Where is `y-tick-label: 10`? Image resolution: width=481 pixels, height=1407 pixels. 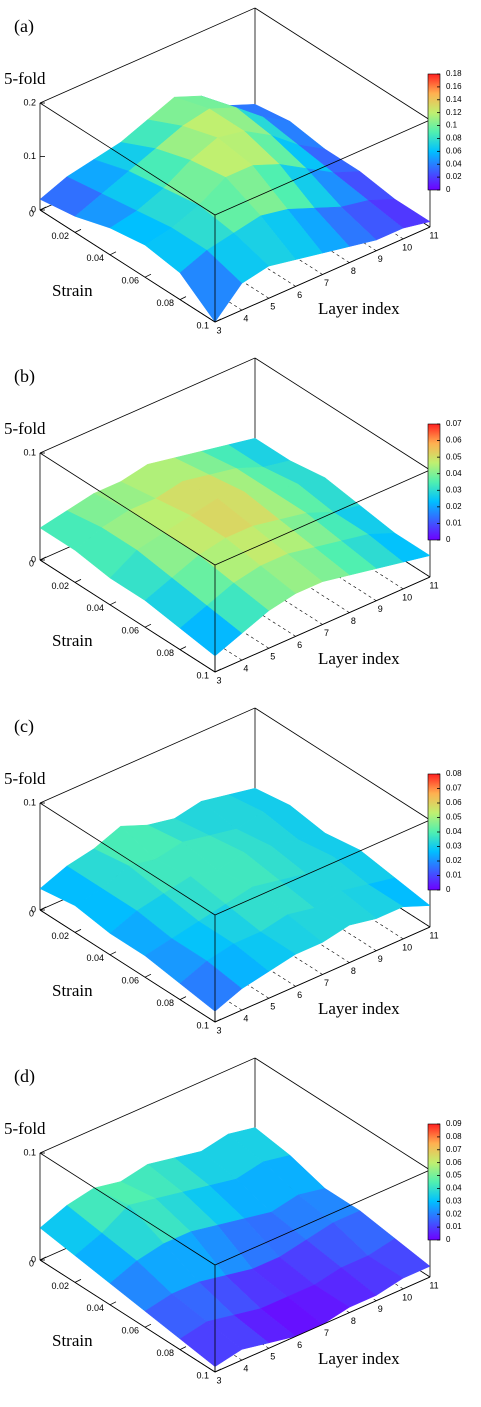
y-tick-label: 10 is located at coordinates (407, 597).